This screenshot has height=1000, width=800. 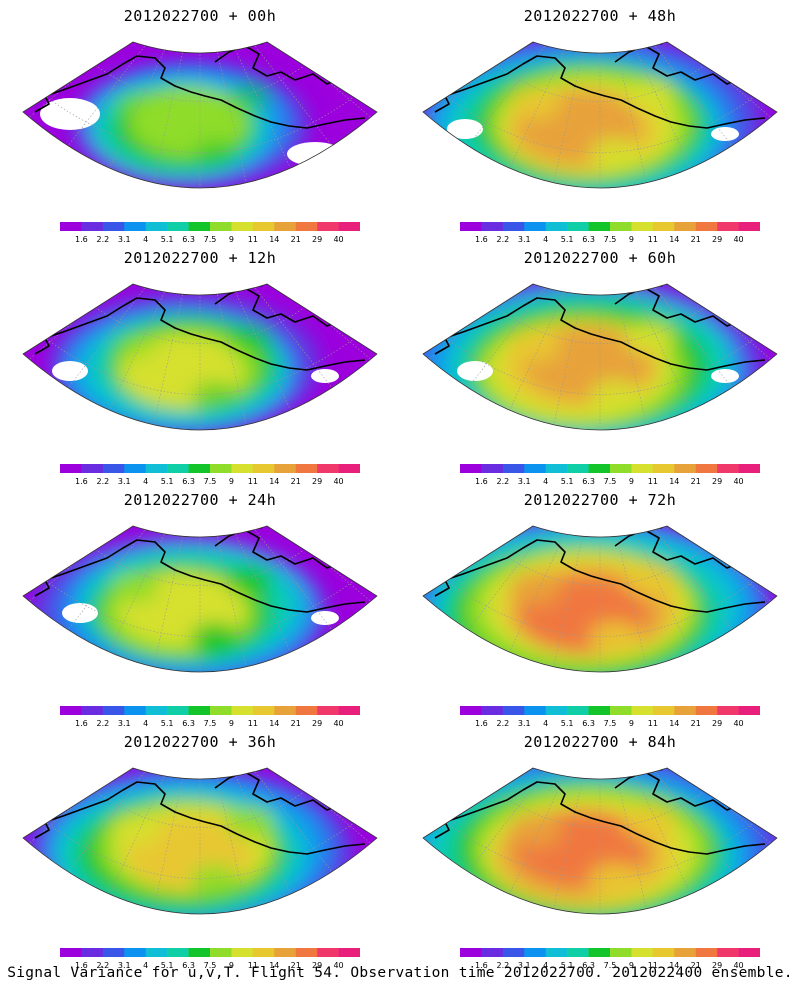 What do you see at coordinates (200, 16) in the screenshot?
I see `panel-title: 2012022700 + 00h` at bounding box center [200, 16].